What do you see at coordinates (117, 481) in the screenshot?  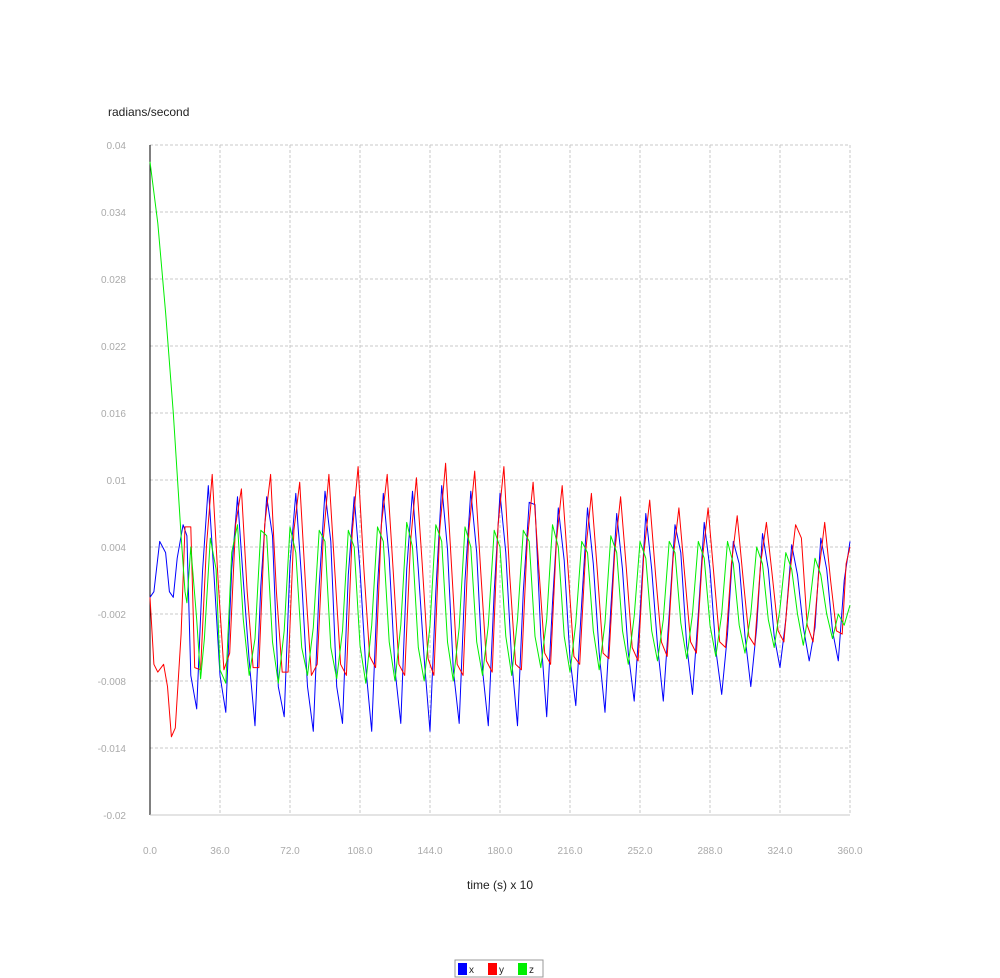 I see `y-tick-label: 0.01` at bounding box center [117, 481].